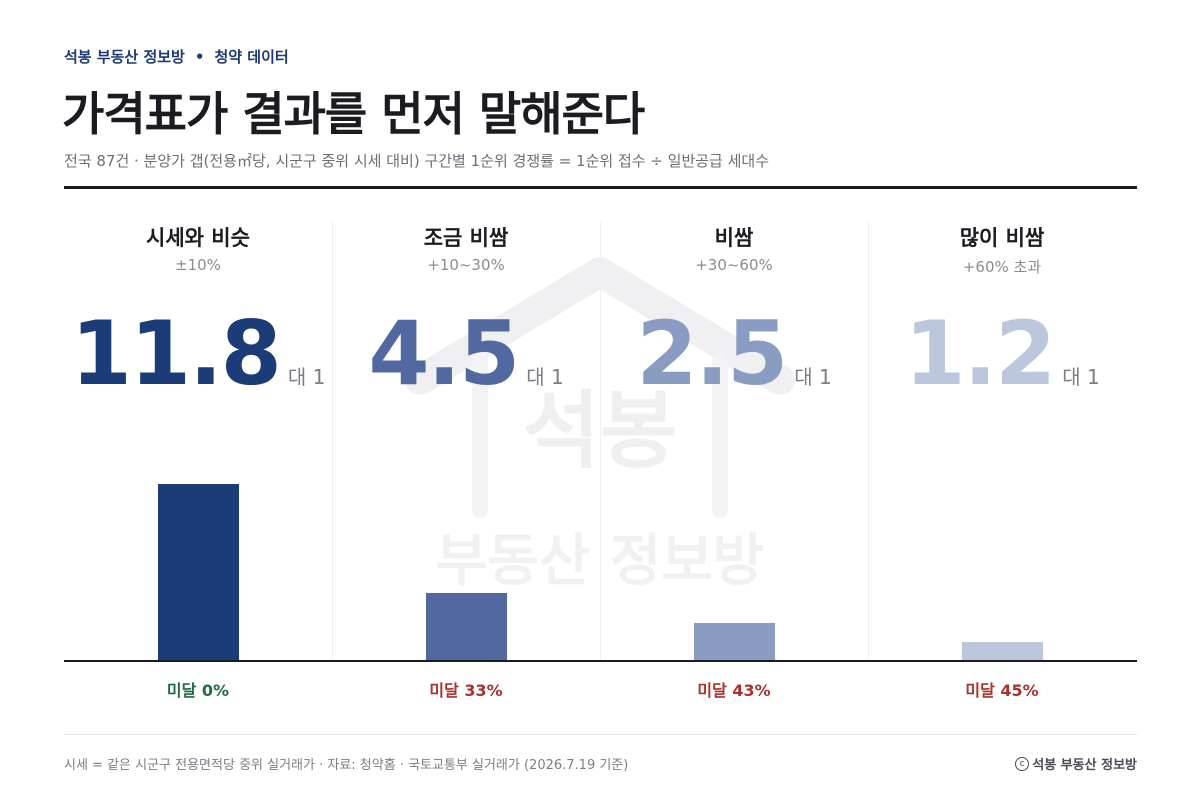 Image resolution: width=1200 pixels, height=800 pixels. Describe the element at coordinates (1084, 765) in the screenshot. I see `credit-label: 석봉 부동산 정보방` at that location.